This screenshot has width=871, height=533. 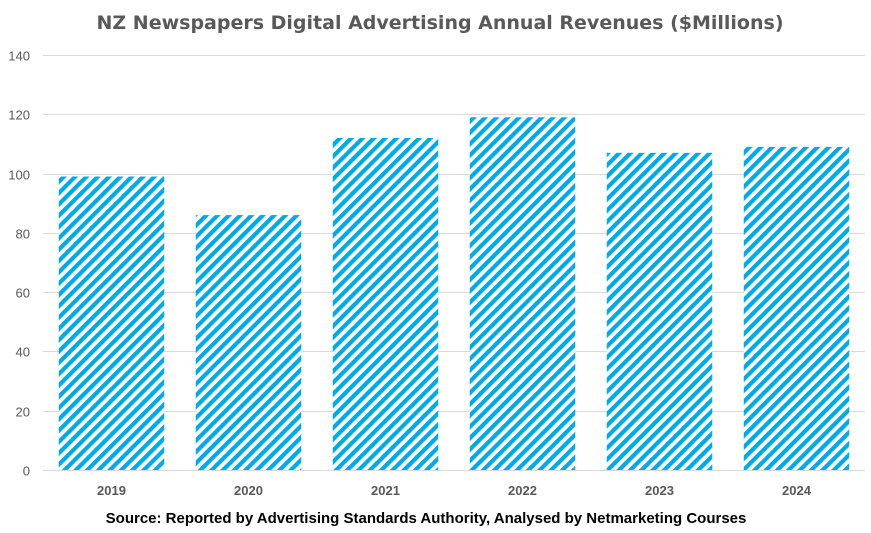 I want to click on x-tick-label: 2024, so click(x=797, y=490).